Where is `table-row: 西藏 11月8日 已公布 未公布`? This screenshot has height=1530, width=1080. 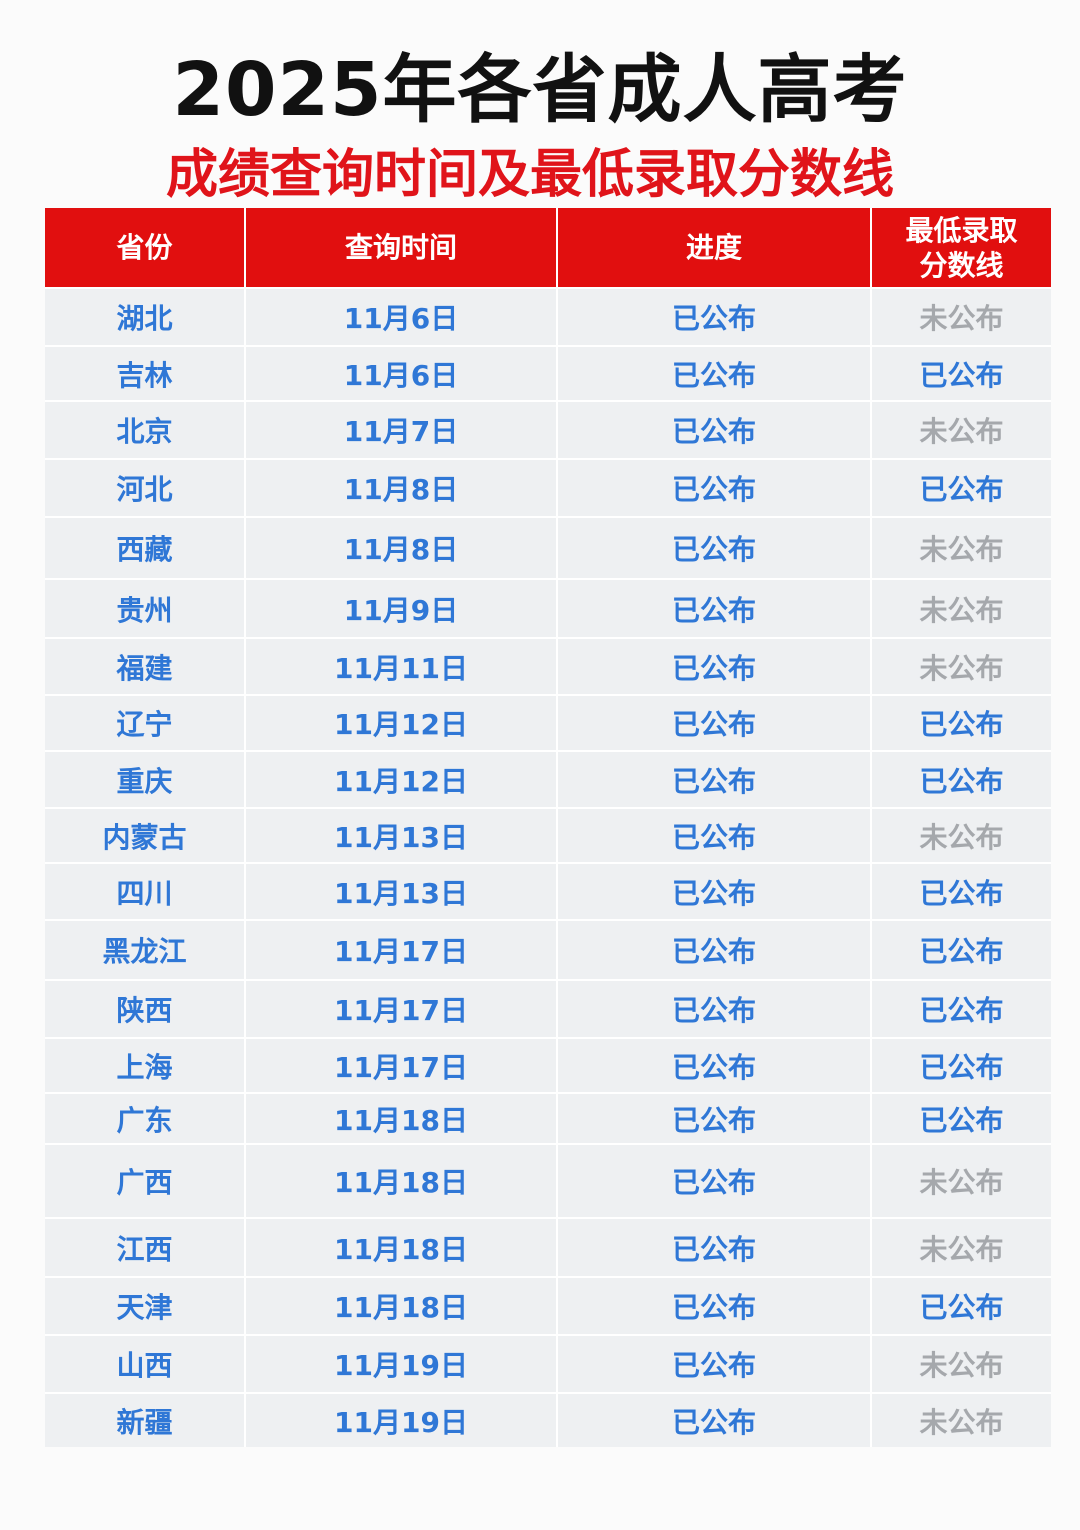 table-row: 西藏 11月8日 已公布 未公布 is located at coordinates (548, 547).